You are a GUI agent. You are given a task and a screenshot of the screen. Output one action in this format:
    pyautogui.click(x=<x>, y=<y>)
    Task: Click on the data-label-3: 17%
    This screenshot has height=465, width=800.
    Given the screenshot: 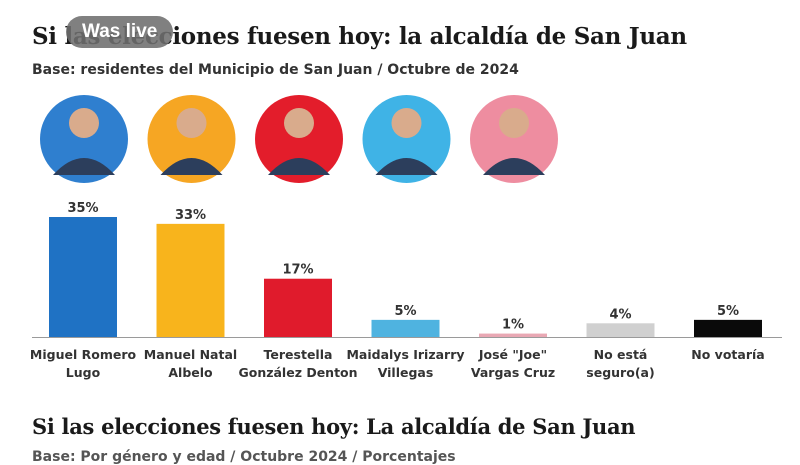 What is the action you would take?
    pyautogui.click(x=297, y=270)
    